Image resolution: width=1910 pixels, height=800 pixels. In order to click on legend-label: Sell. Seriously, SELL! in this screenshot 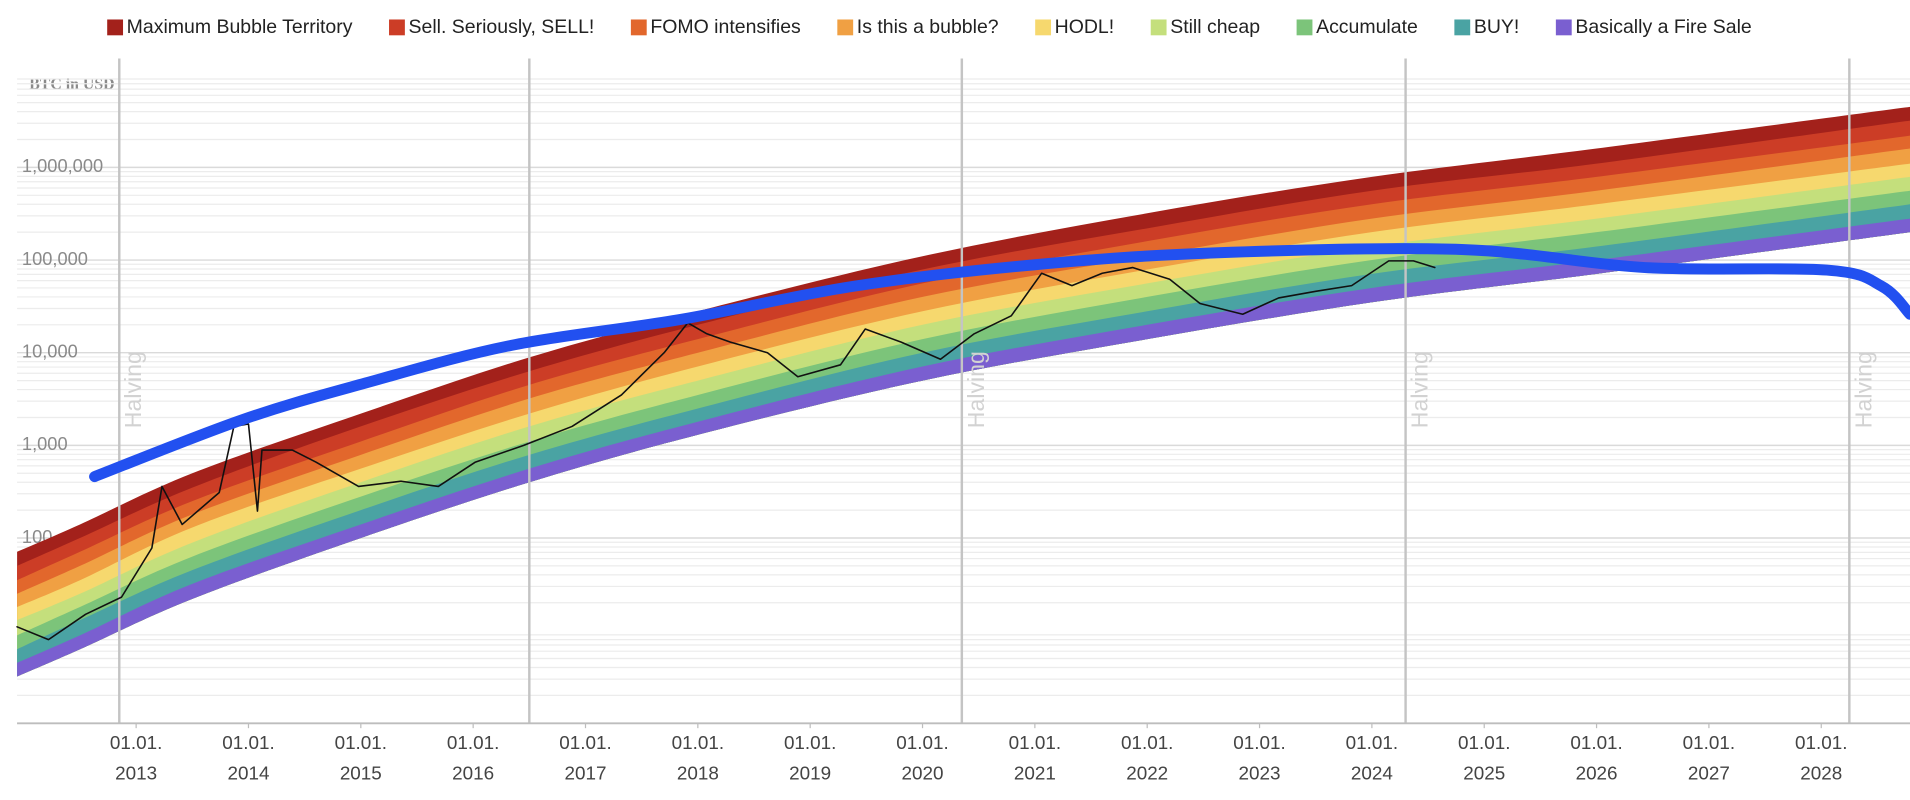, I will do `click(502, 27)`.